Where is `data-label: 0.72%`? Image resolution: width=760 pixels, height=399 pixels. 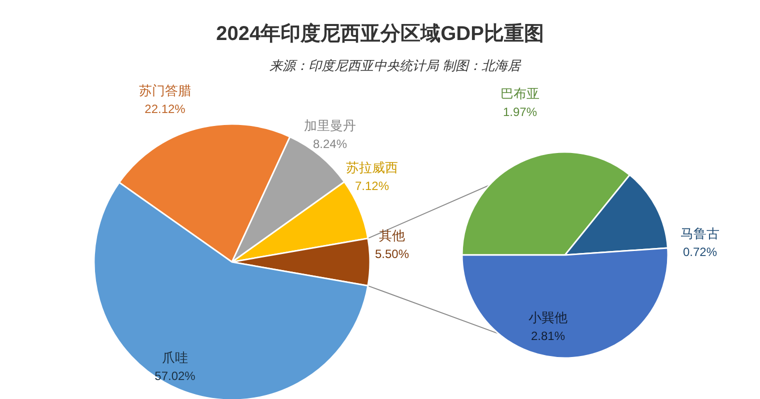
data-label: 0.72% is located at coordinates (700, 252).